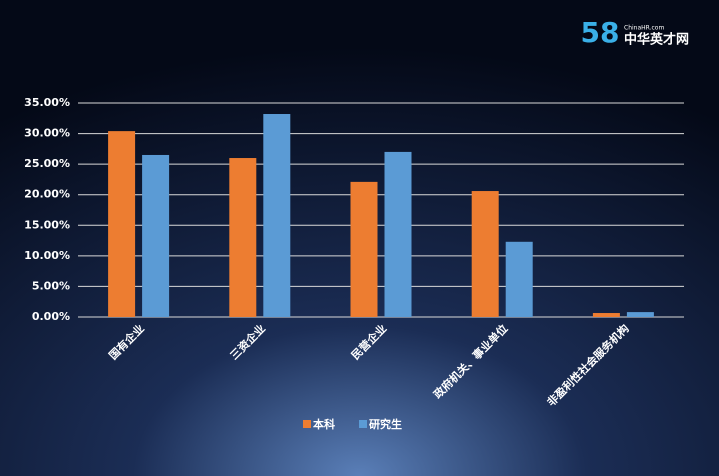  What do you see at coordinates (644, 28) in the screenshot?
I see `logo-site: ChinaHR.com` at bounding box center [644, 28].